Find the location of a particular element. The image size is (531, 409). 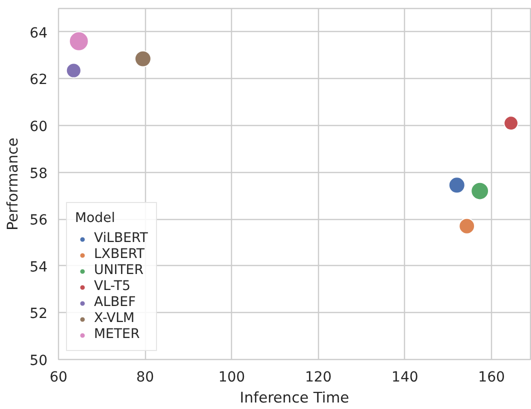

y-tick-label: 50 is located at coordinates (39, 361).